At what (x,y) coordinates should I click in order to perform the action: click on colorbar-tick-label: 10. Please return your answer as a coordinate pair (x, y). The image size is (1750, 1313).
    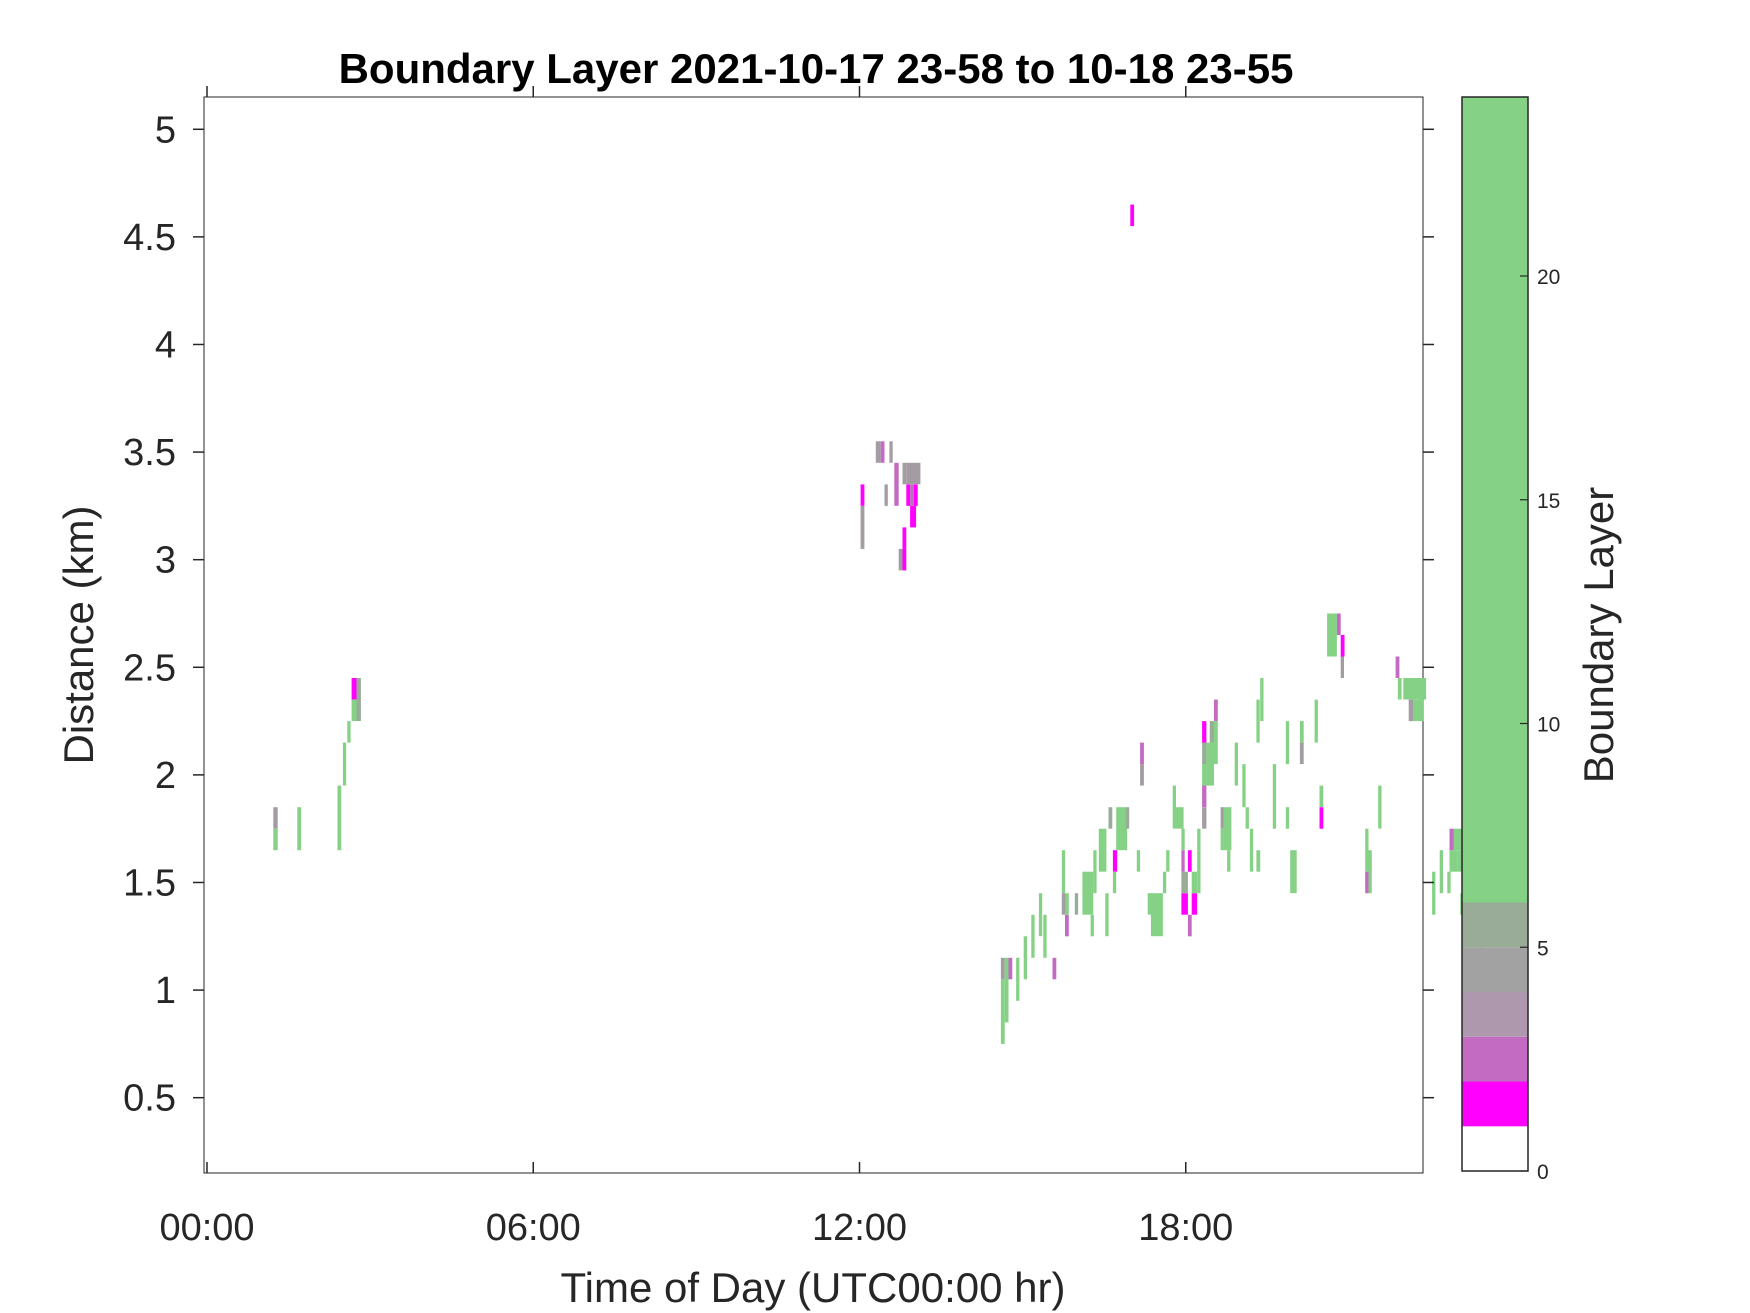
    Looking at the image, I should click on (1548, 725).